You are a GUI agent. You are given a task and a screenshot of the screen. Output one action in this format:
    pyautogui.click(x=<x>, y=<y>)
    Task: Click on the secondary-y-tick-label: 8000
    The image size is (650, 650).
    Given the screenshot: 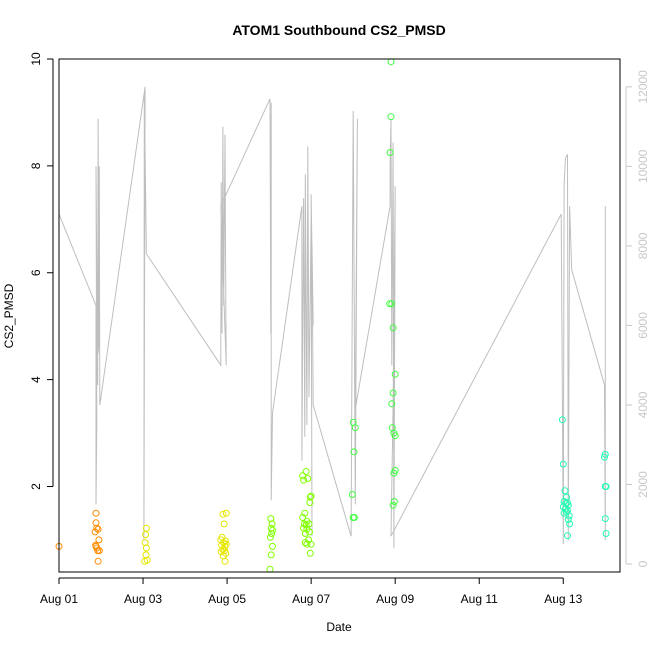 What is the action you would take?
    pyautogui.click(x=643, y=245)
    